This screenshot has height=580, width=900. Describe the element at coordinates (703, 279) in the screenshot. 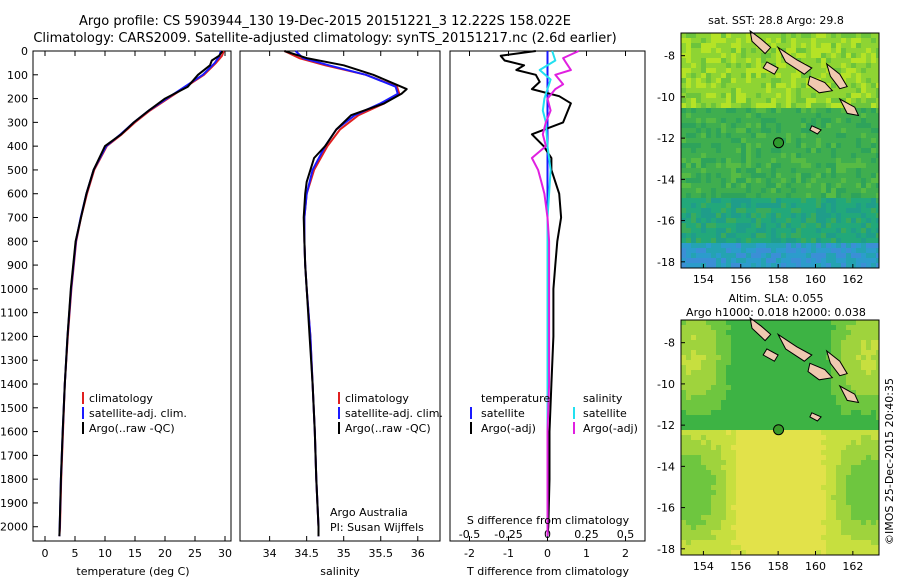

I see `map-x-tick-label: 154` at that location.